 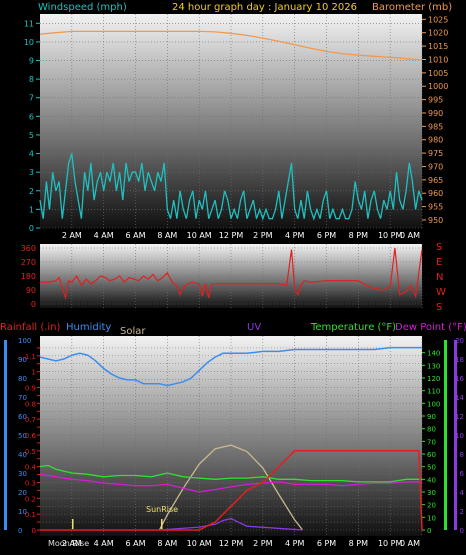 What do you see at coordinates (31, 154) in the screenshot?
I see `windspeed-tick-label: 4` at bounding box center [31, 154].